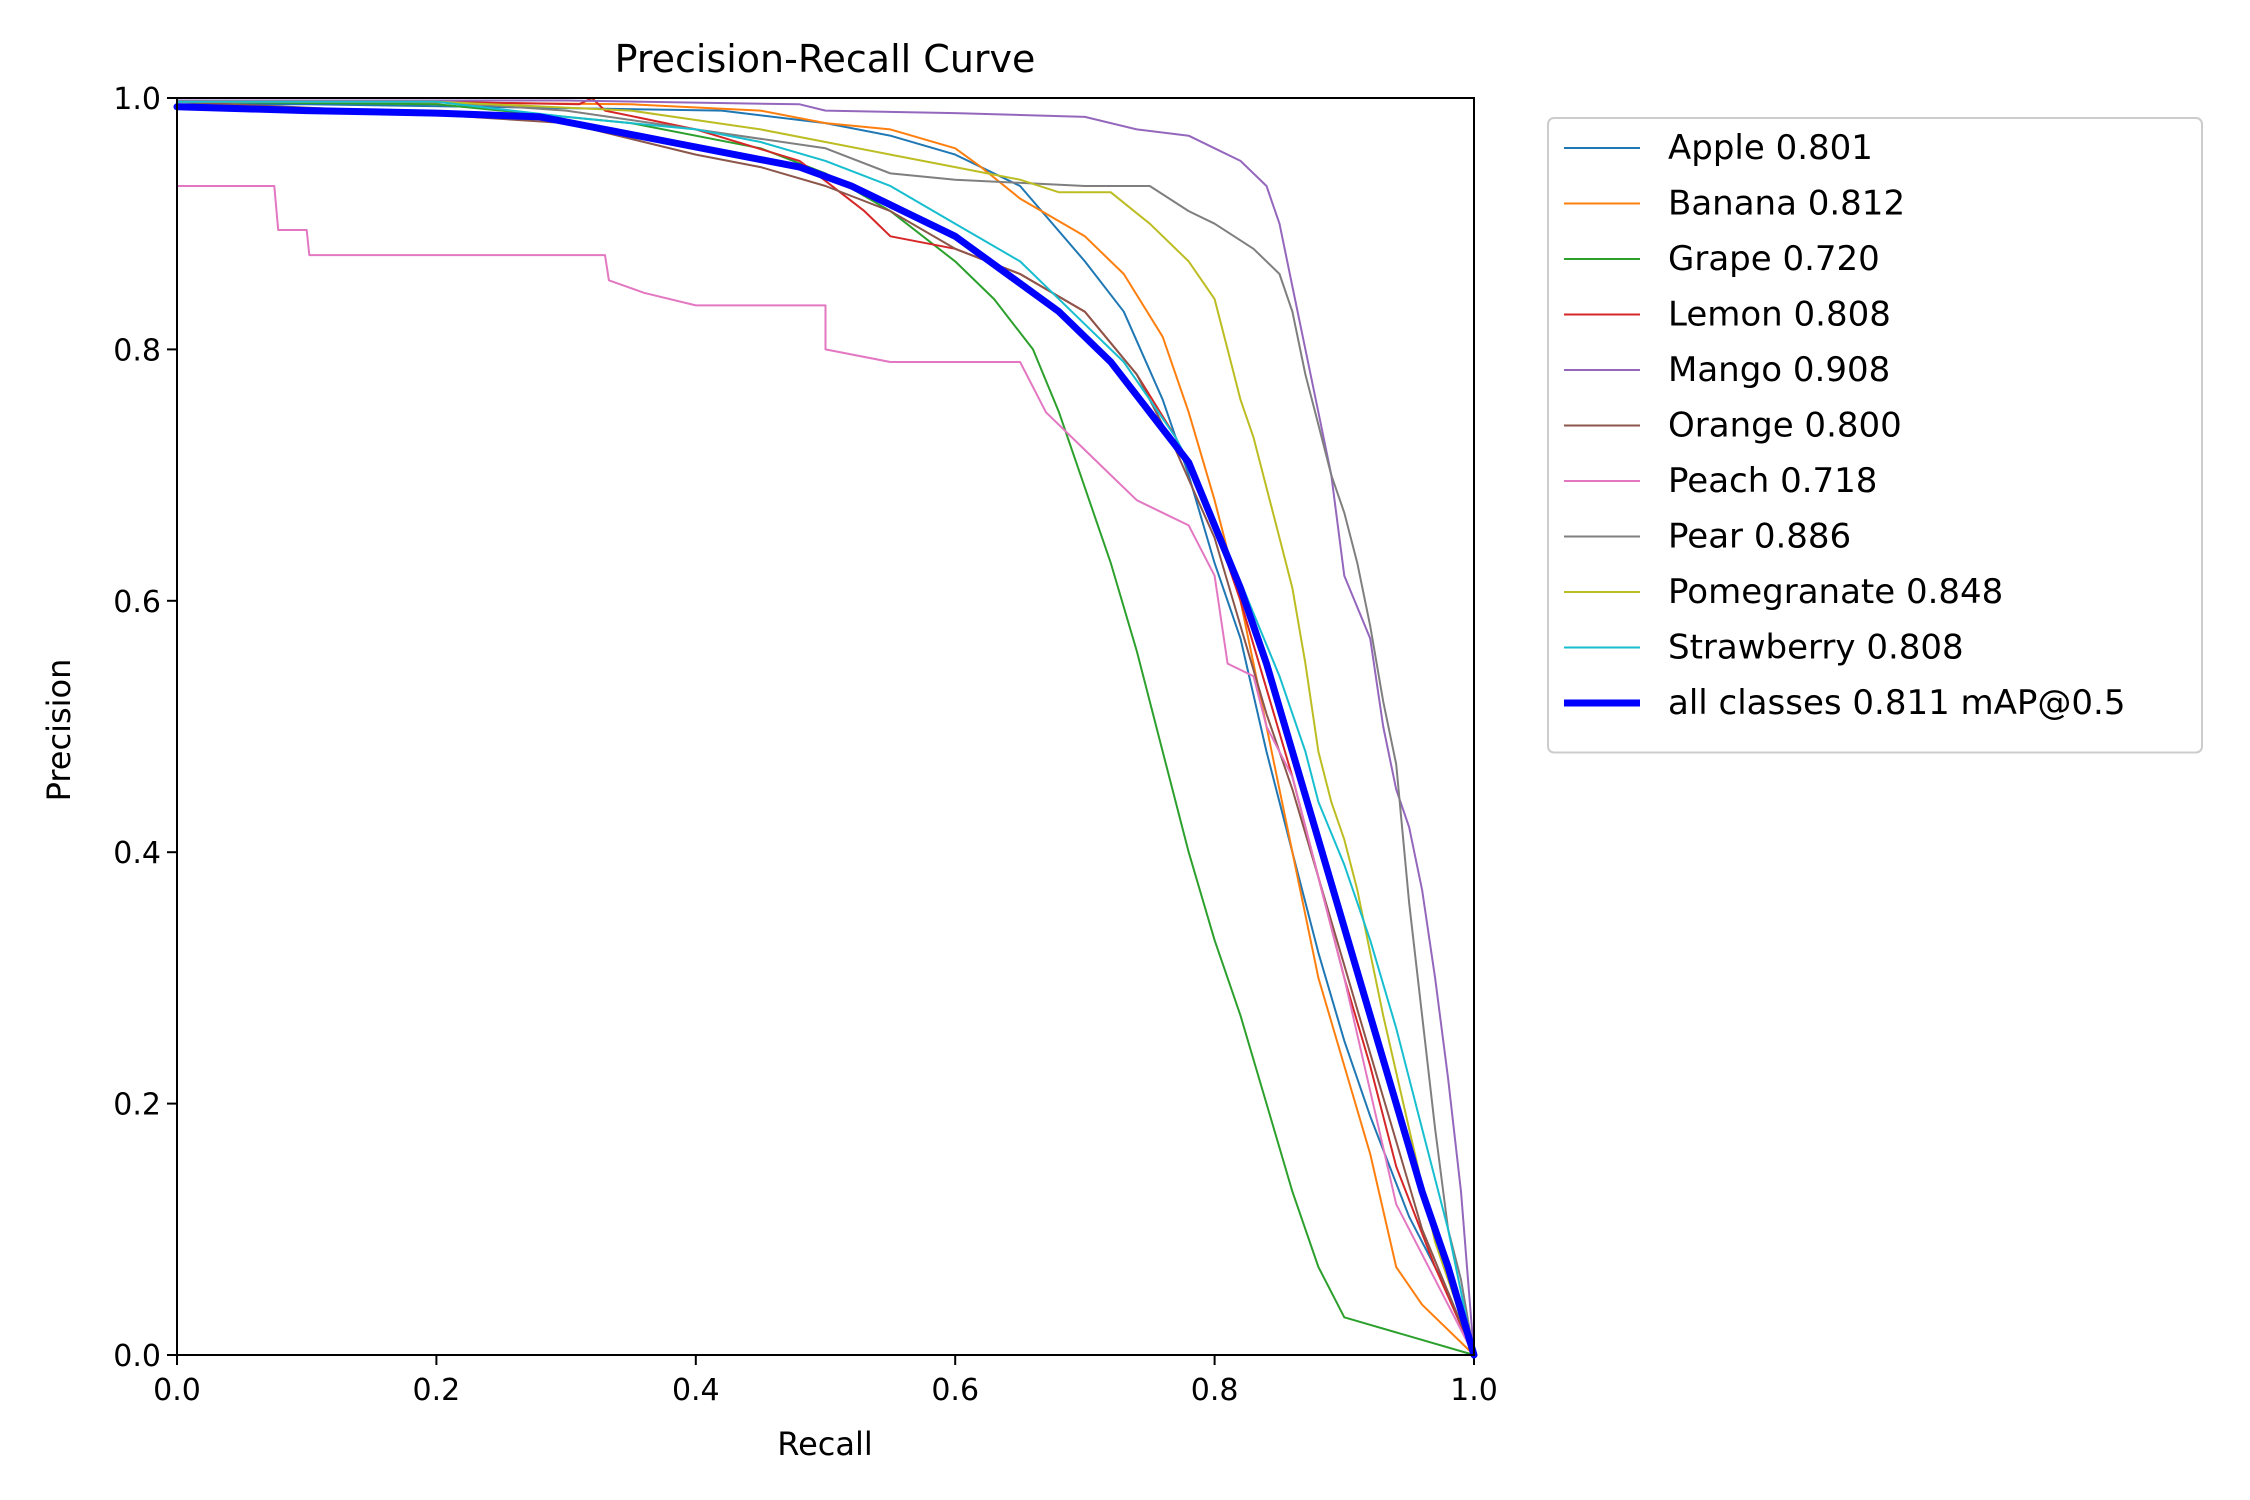  I want to click on legend-label-strawberry: Strawberry 0.808, so click(1816, 648).